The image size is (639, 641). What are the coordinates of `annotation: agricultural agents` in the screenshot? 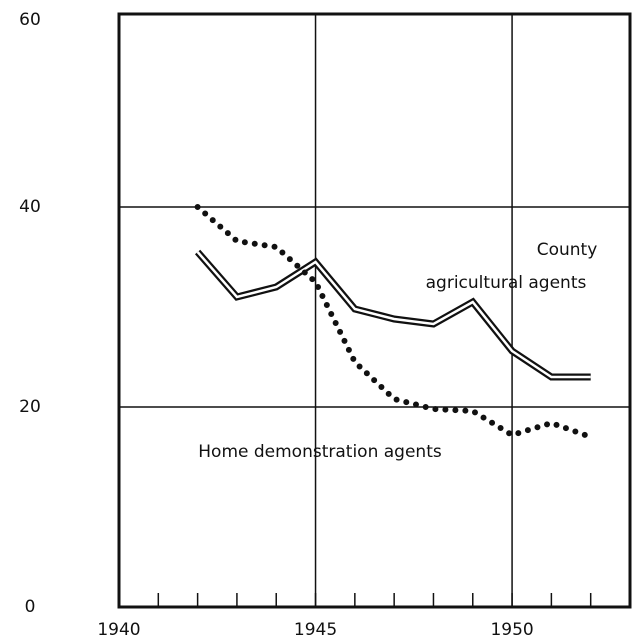 It's located at (506, 283).